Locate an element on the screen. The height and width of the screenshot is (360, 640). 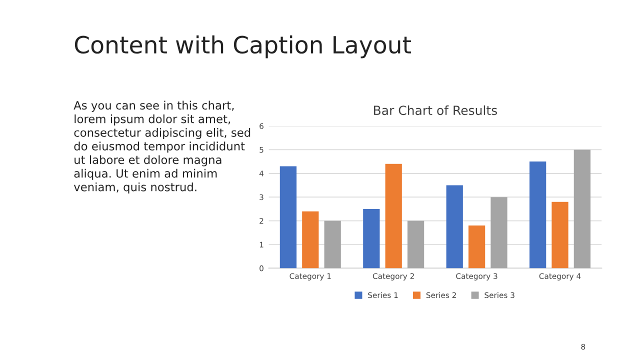
text: Content with Caption Layout is located at coordinates (242, 46).